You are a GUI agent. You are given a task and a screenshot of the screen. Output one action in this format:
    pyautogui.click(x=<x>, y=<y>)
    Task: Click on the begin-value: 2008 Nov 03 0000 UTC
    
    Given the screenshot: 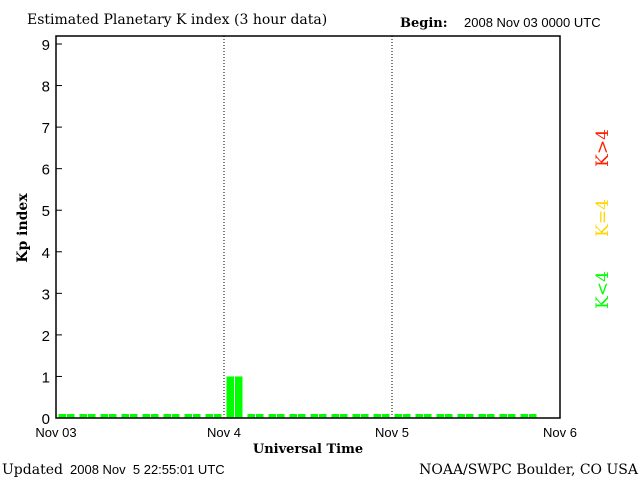 What is the action you would take?
    pyautogui.click(x=532, y=22)
    